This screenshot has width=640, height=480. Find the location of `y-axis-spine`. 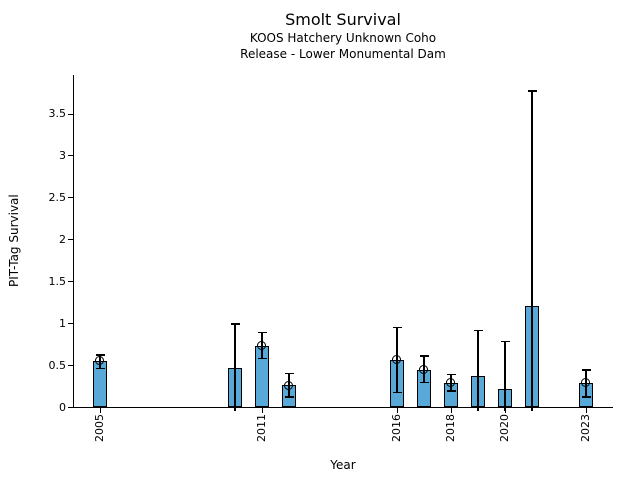

y-axis-spine is located at coordinates (73, 241).